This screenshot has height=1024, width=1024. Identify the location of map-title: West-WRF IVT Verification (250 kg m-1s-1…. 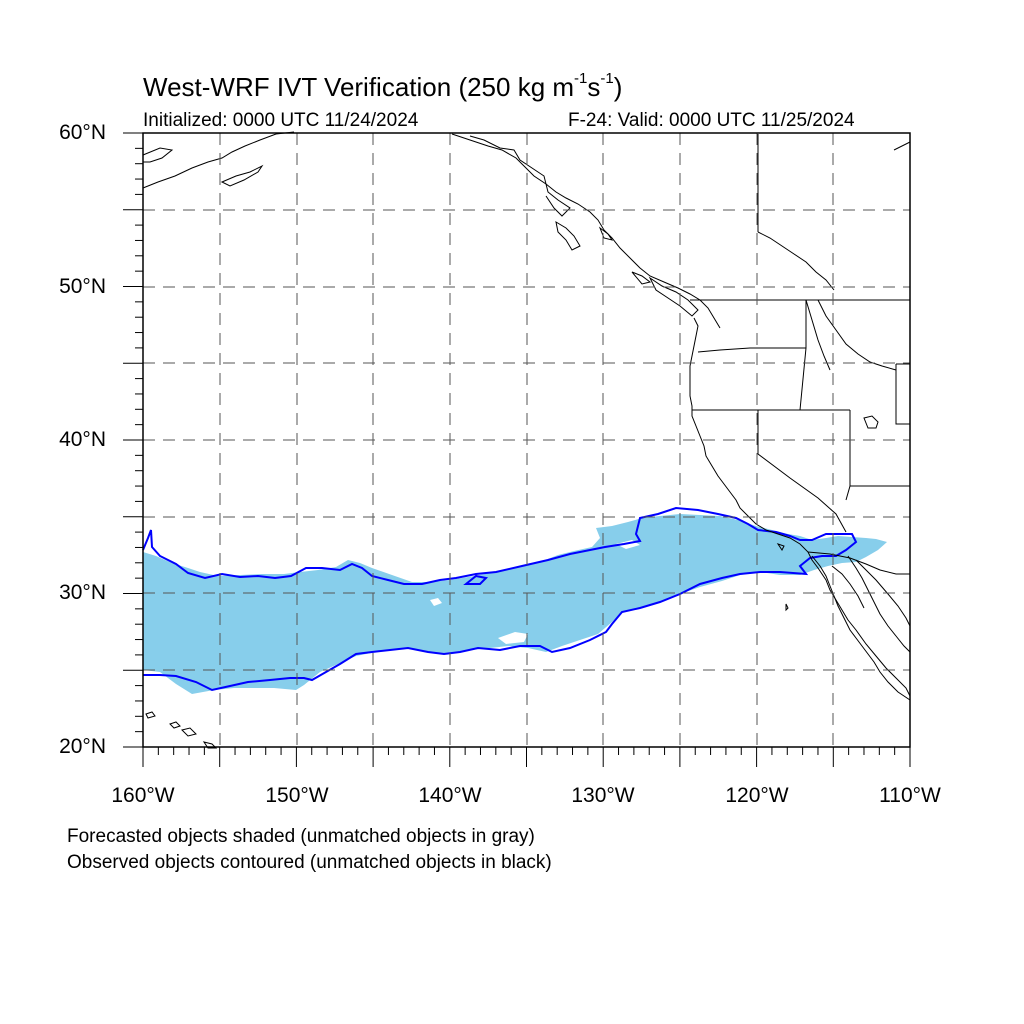
(383, 86).